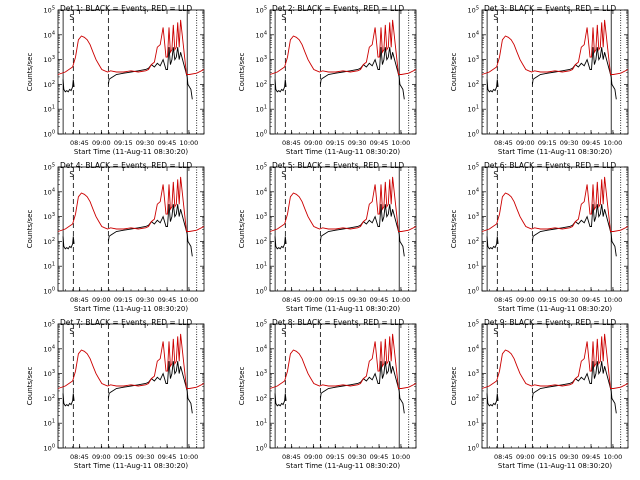 This screenshot has height=480, width=640. I want to click on chart-title: Det 3: BLACK = Events, RED = LLD, so click(550, 8).